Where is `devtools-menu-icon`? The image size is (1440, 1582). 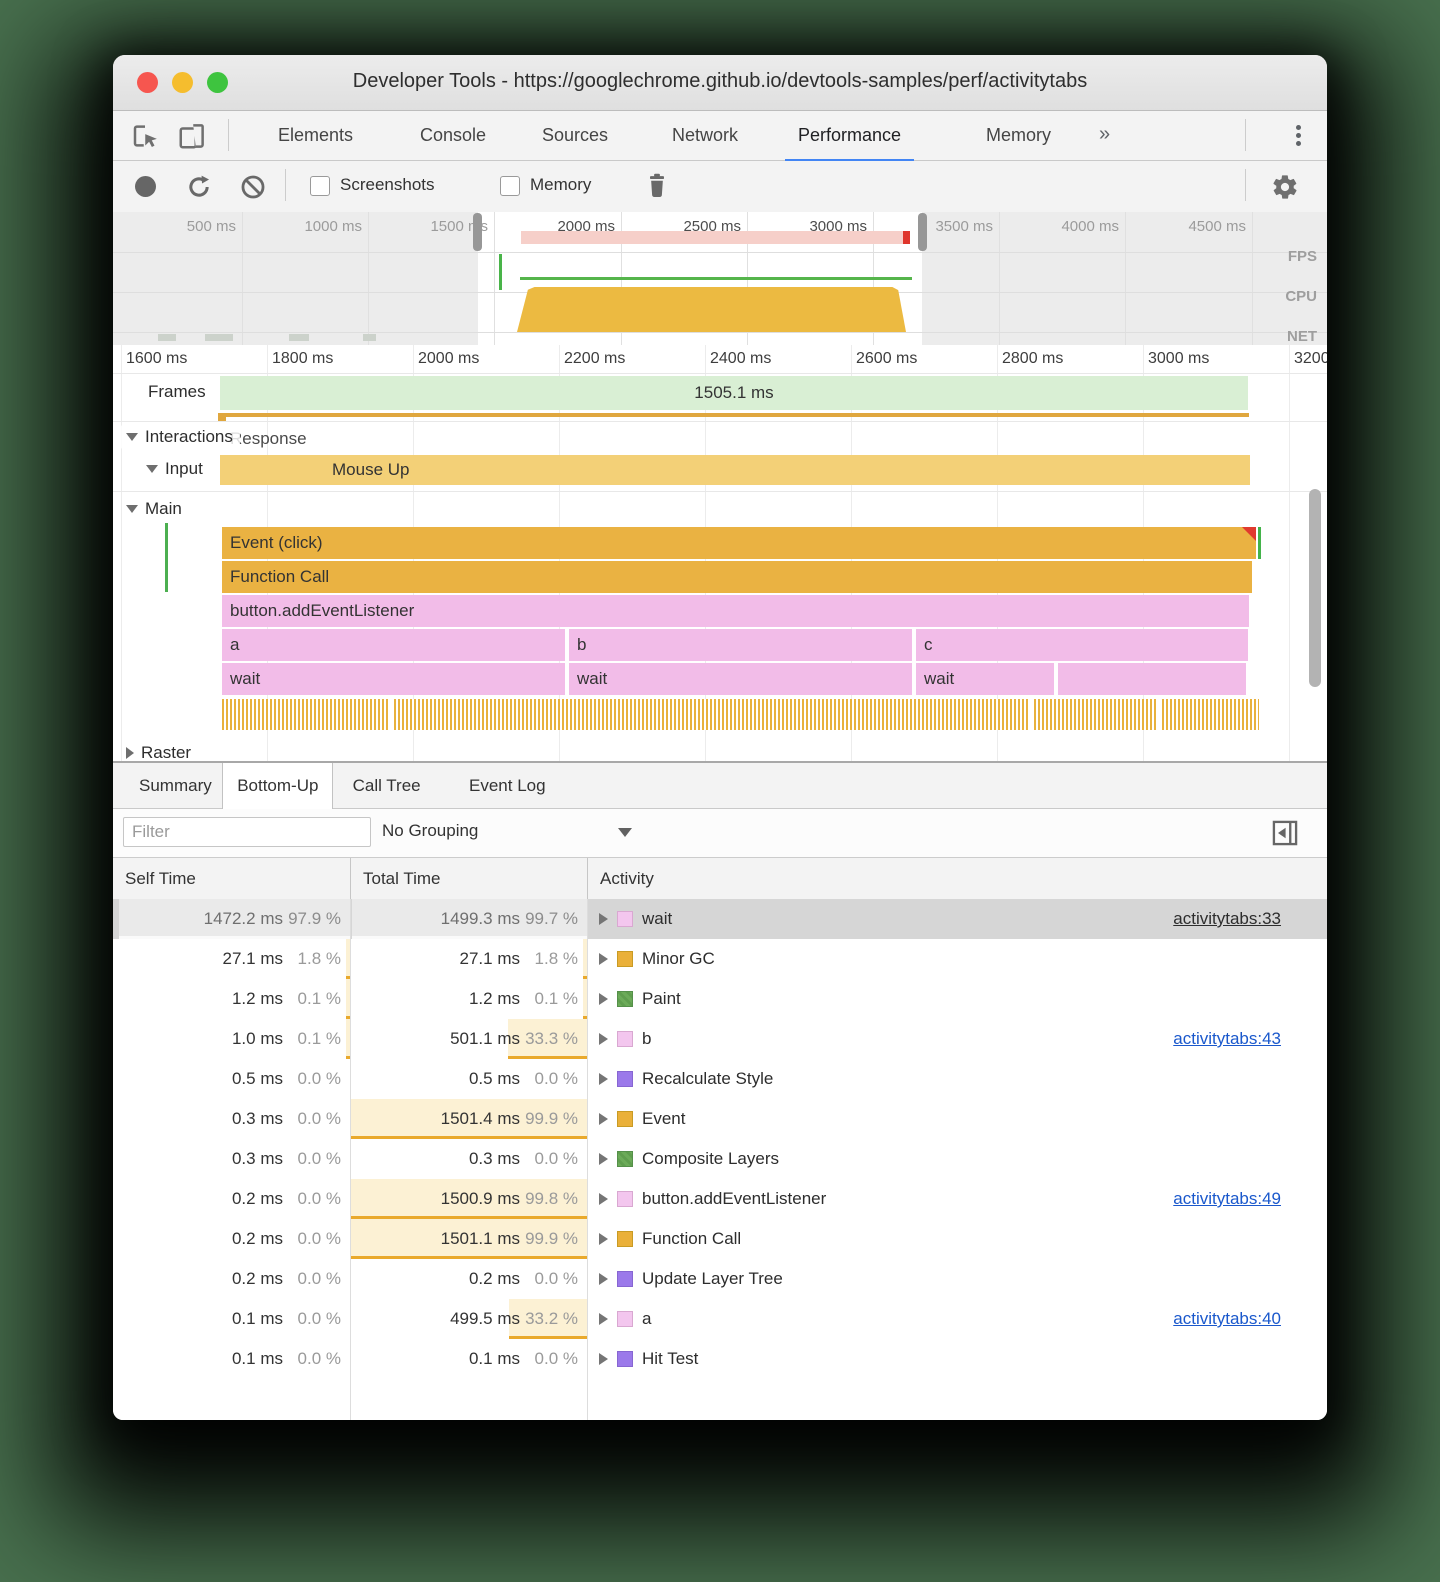 devtools-menu-icon is located at coordinates (1298, 135).